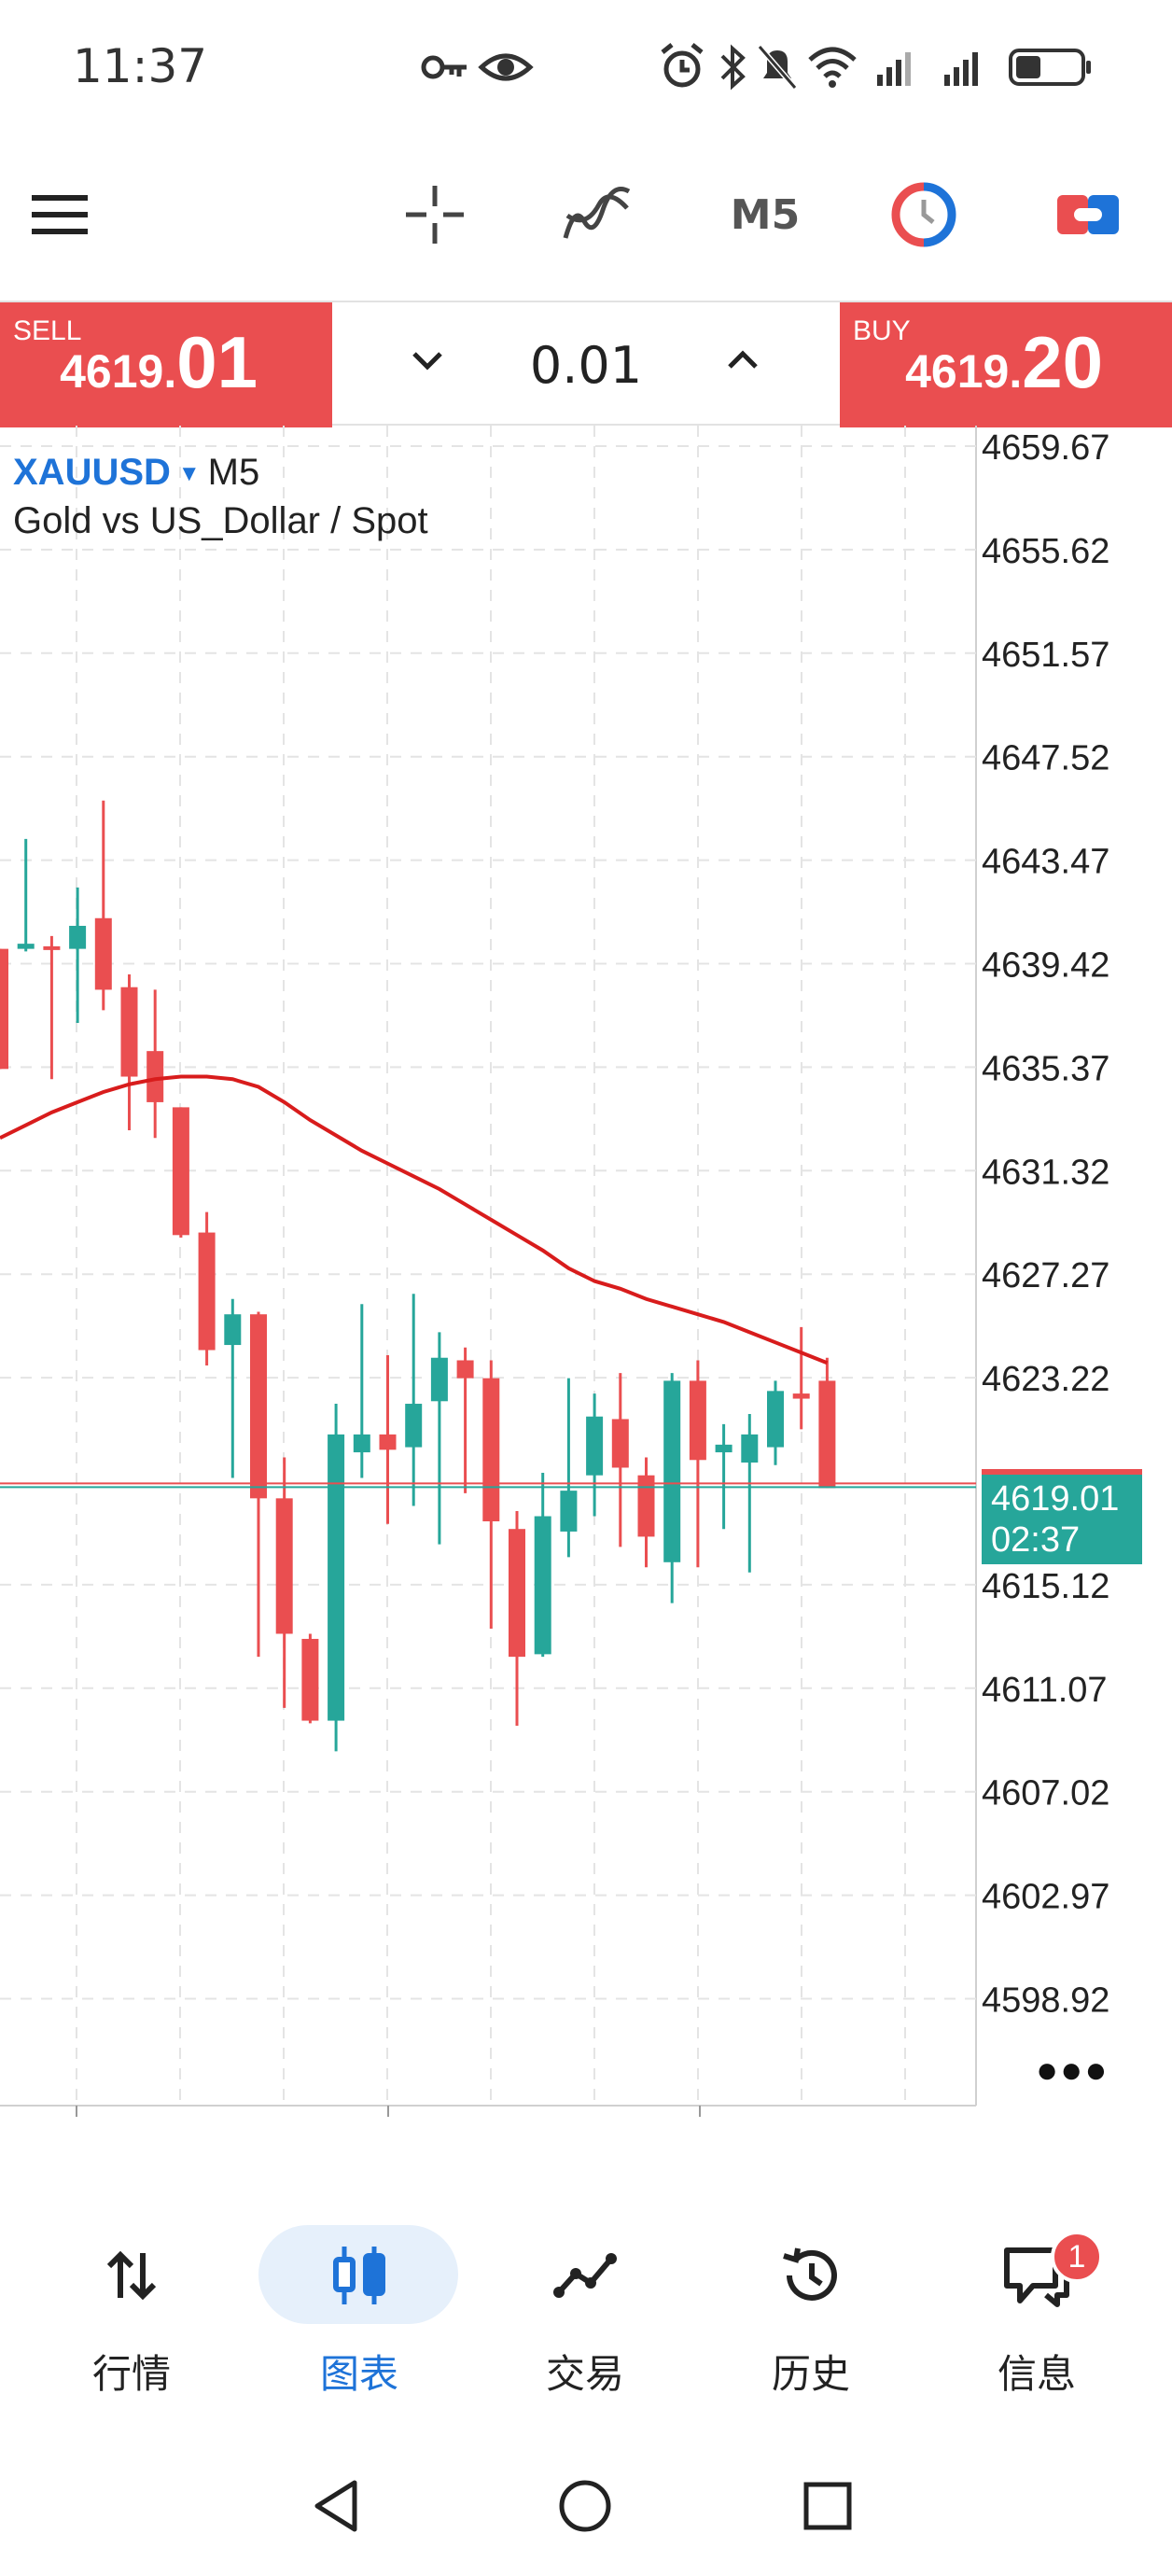 The height and width of the screenshot is (2576, 1172). What do you see at coordinates (961, 69) in the screenshot?
I see `signal-icon` at bounding box center [961, 69].